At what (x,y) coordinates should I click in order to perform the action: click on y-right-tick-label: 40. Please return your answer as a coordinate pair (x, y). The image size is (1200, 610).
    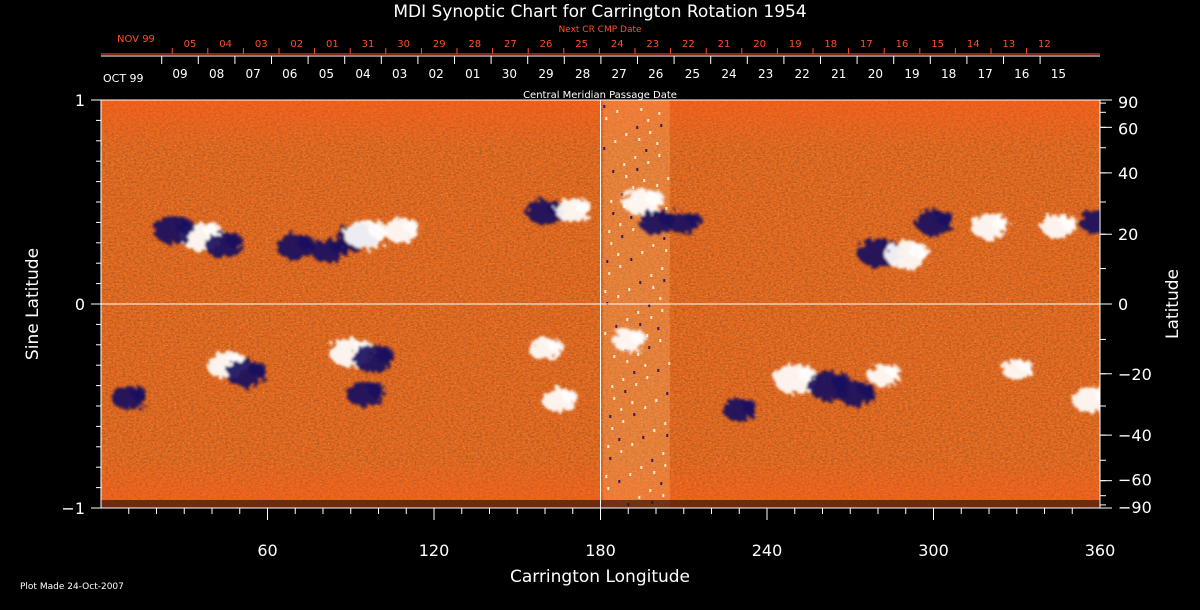
    Looking at the image, I should click on (1128, 173).